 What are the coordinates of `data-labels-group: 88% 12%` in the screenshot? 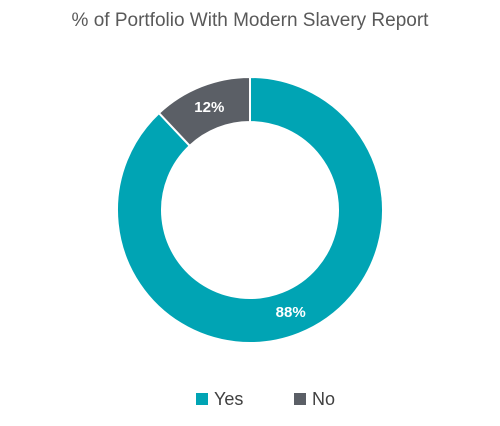 It's located at (249, 210).